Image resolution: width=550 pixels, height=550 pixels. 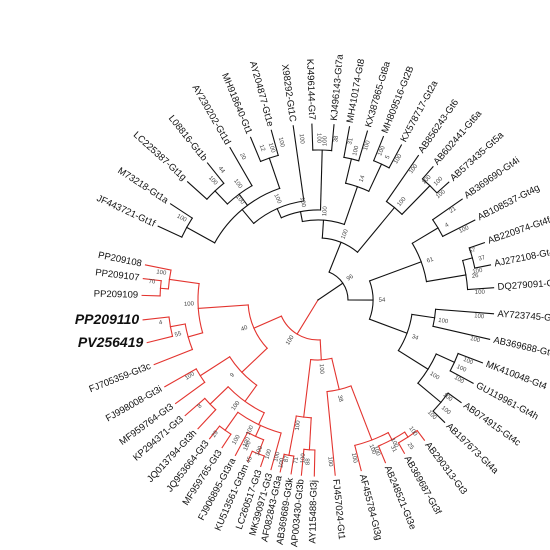 I want to click on leaf-label: AY723745-Gt4e, so click(x=523, y=317).